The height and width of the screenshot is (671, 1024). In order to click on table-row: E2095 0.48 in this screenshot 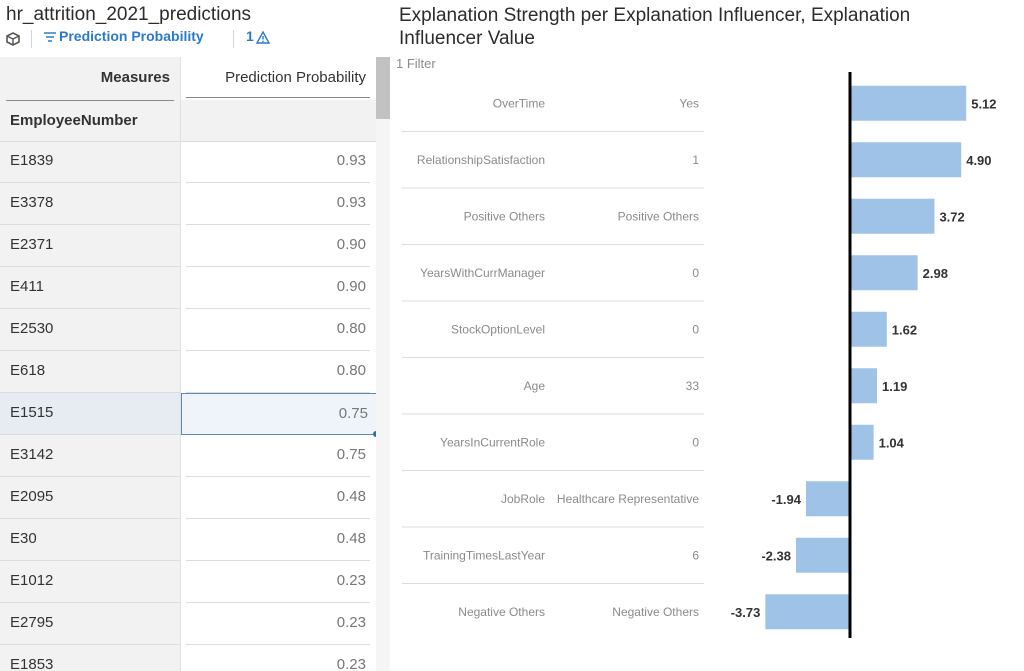, I will do `click(188, 498)`.